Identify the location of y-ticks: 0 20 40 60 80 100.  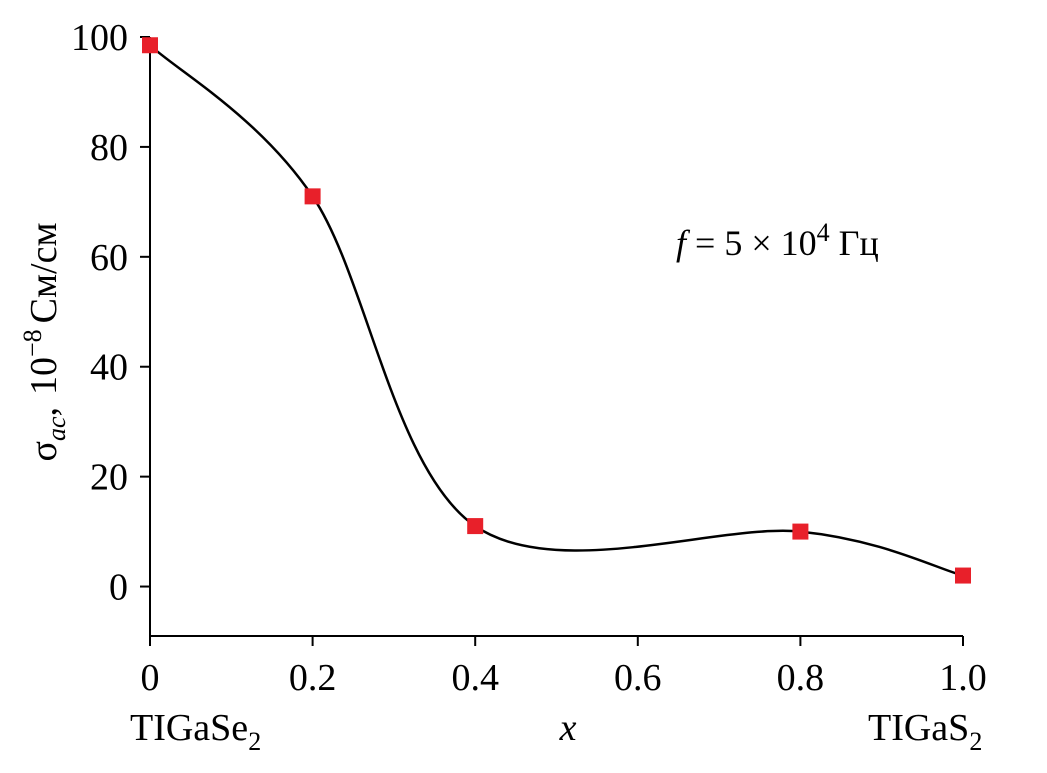
(110, 313).